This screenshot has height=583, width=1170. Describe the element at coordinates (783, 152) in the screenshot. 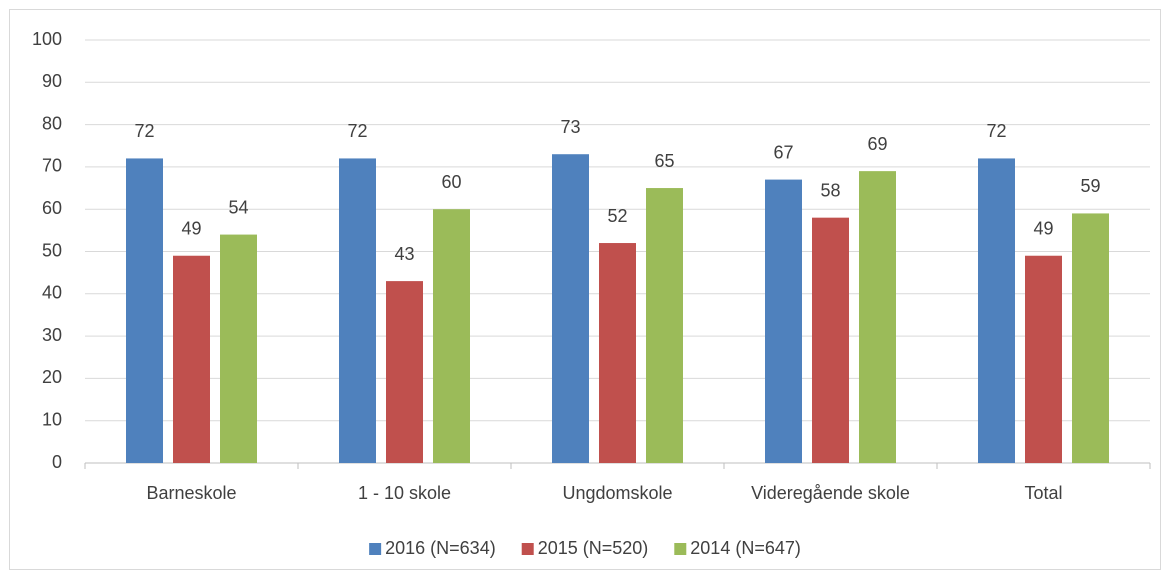

I see `data-label: 67` at that location.